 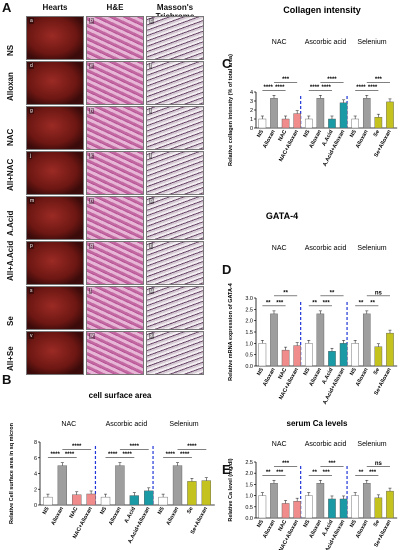 What do you see at coordinates (326, 444) in the screenshot?
I see `group-label: Ascorbic acid` at bounding box center [326, 444].